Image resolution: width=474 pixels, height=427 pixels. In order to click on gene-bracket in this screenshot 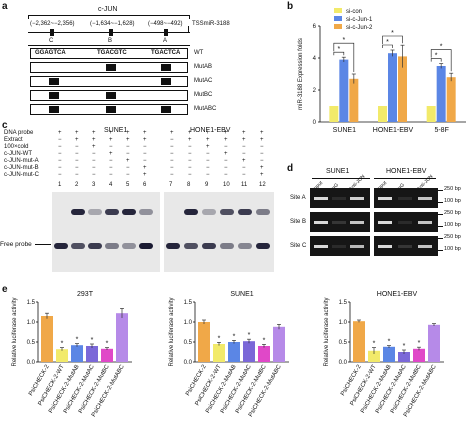, I will do `click(109, 15)`.